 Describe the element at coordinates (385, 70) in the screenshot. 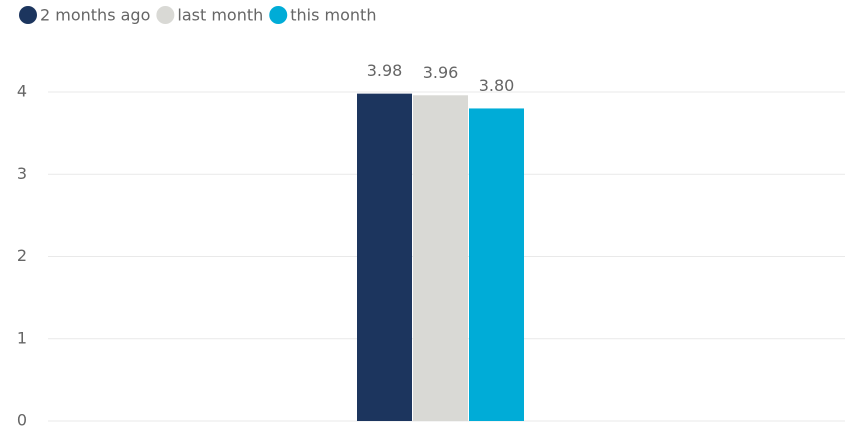

I see `data-label: 3.98` at that location.